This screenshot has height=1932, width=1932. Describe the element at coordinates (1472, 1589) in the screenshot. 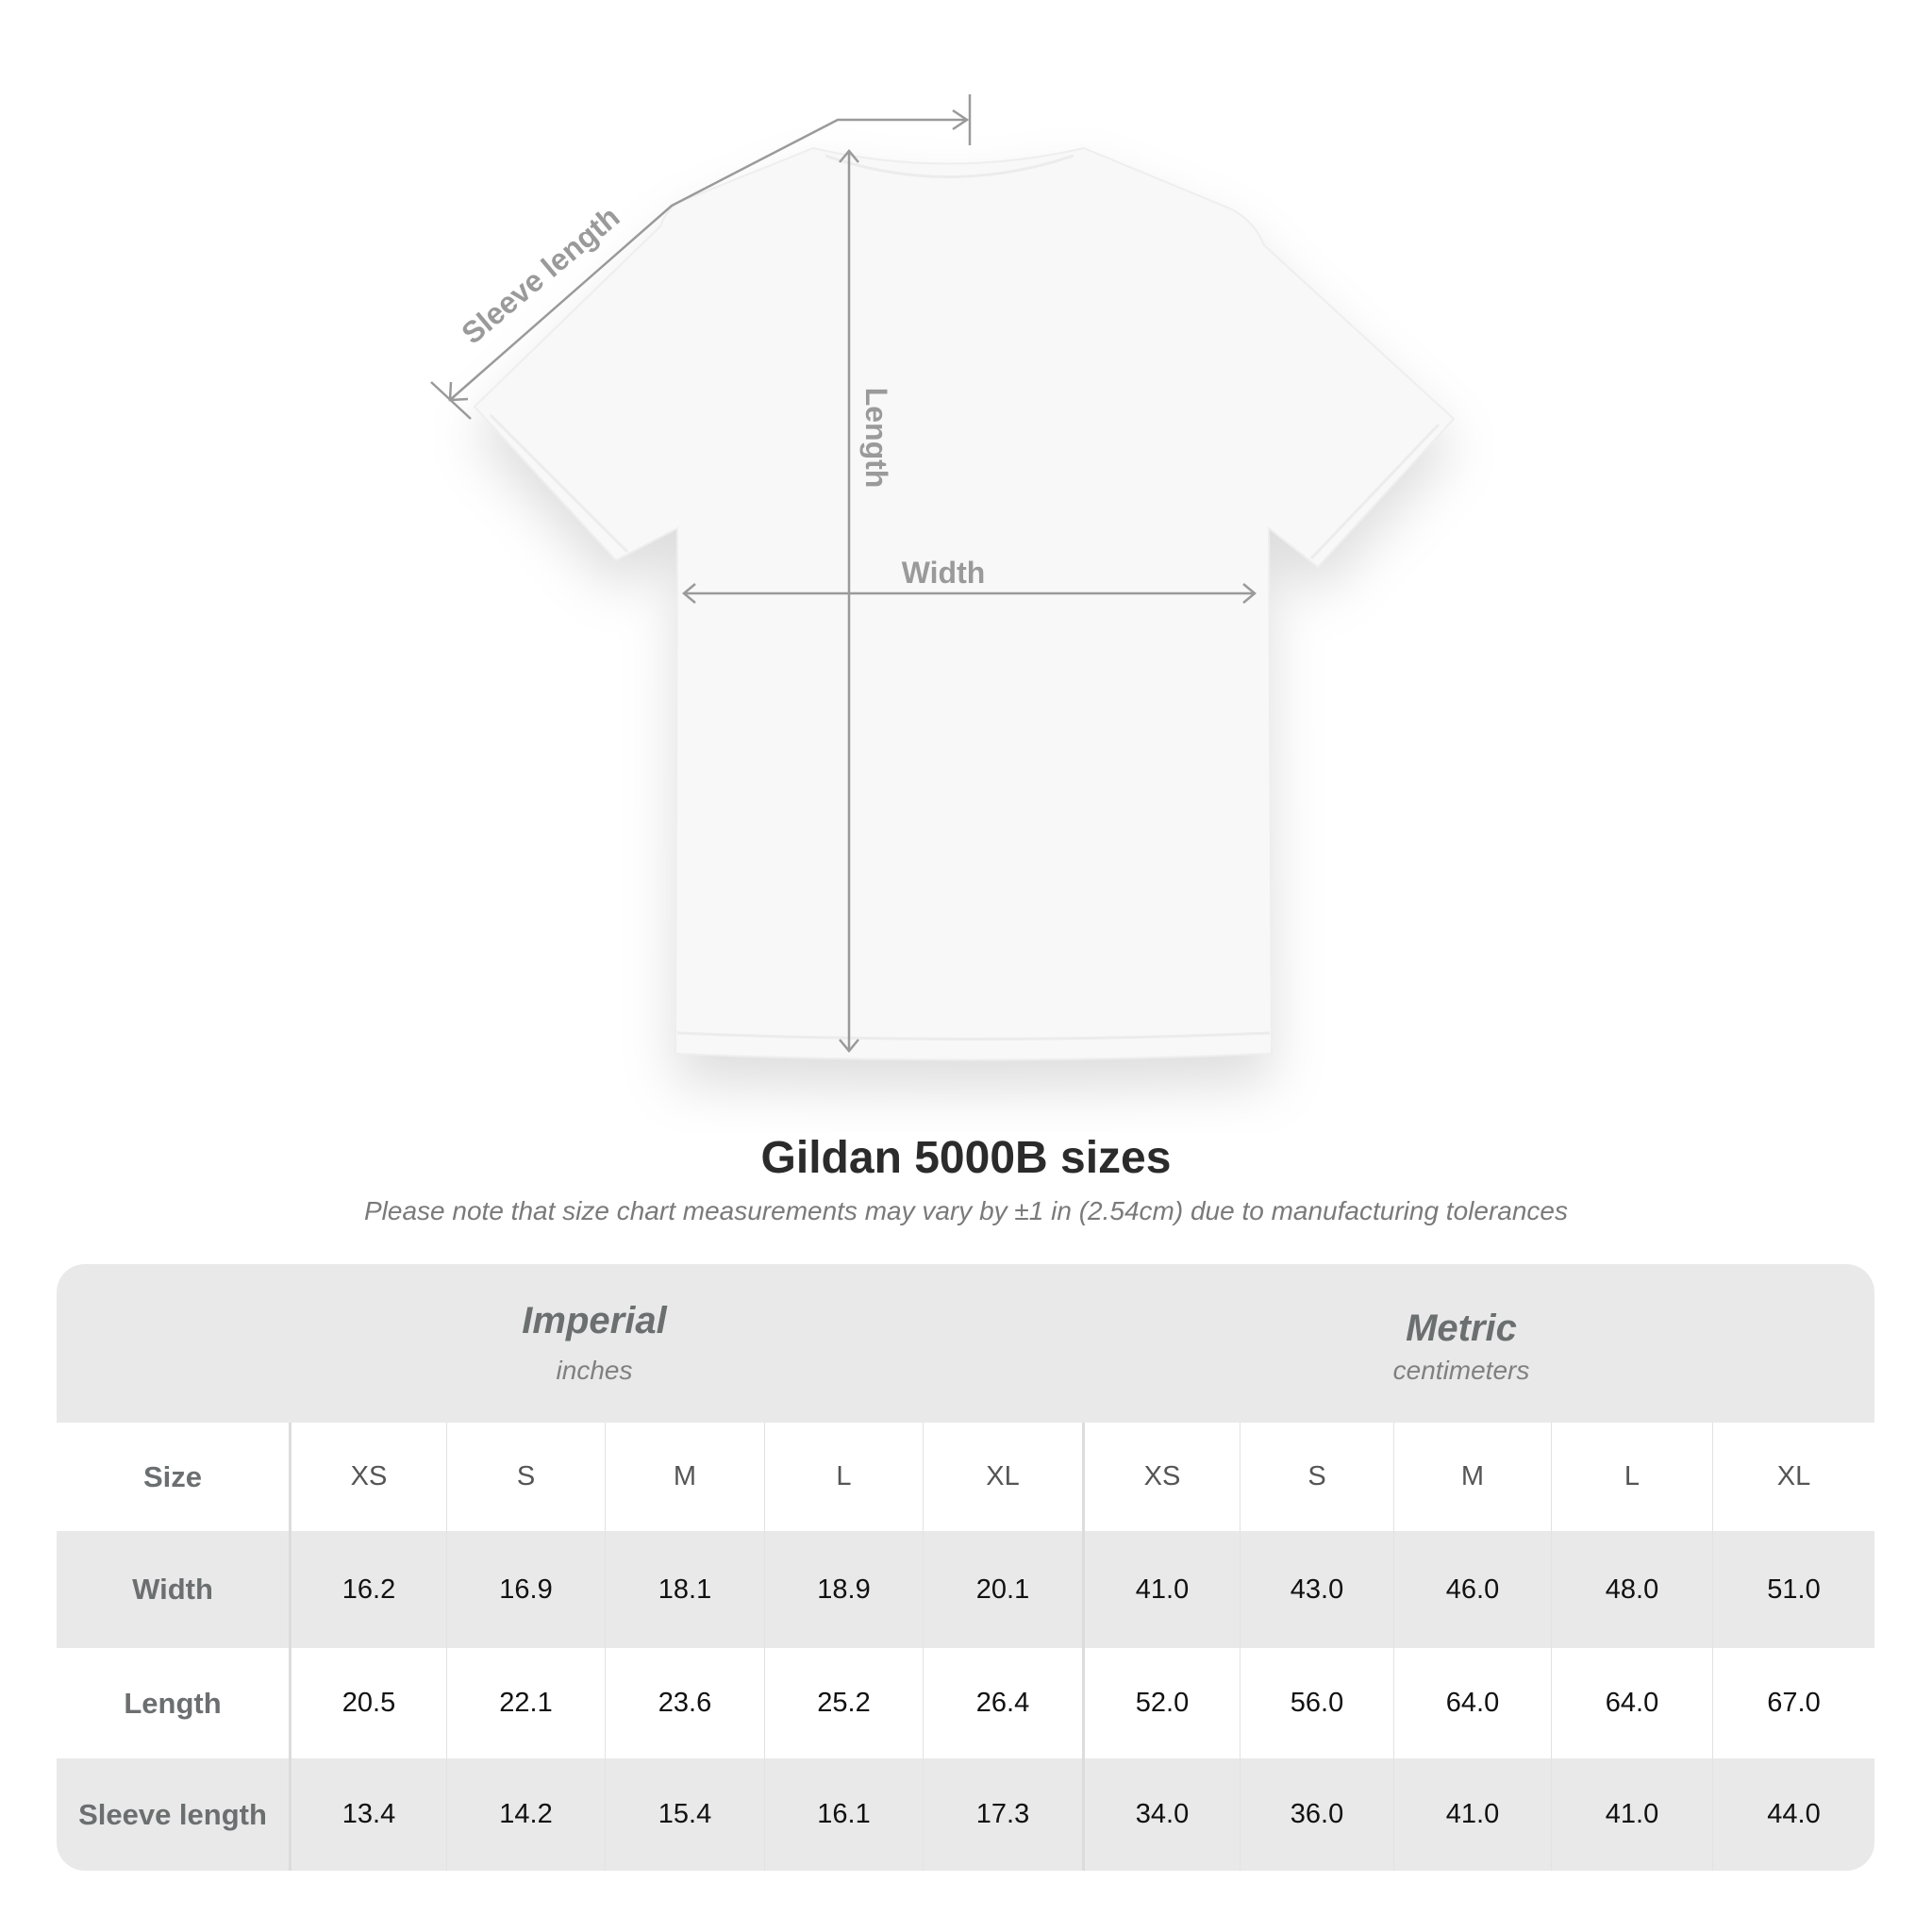

I see `metric-value: 46.0` at that location.